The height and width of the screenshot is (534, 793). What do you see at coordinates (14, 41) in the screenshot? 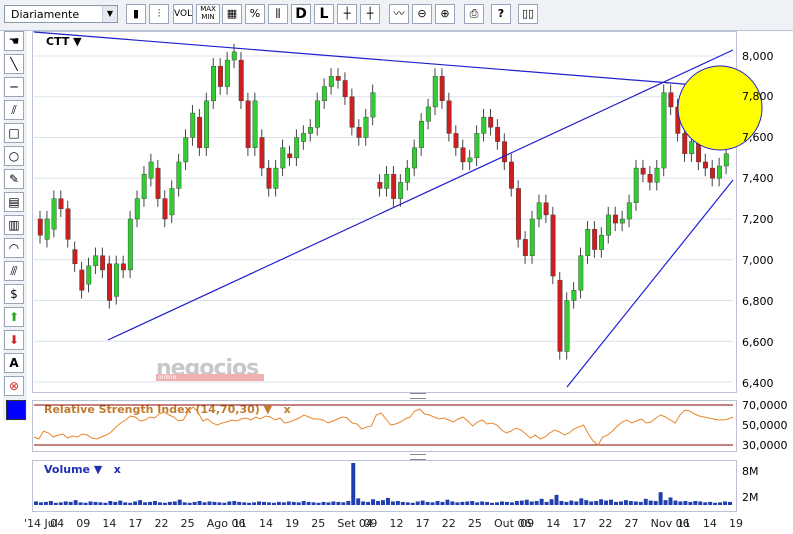
I see `hand-icon: ☚` at bounding box center [14, 41].